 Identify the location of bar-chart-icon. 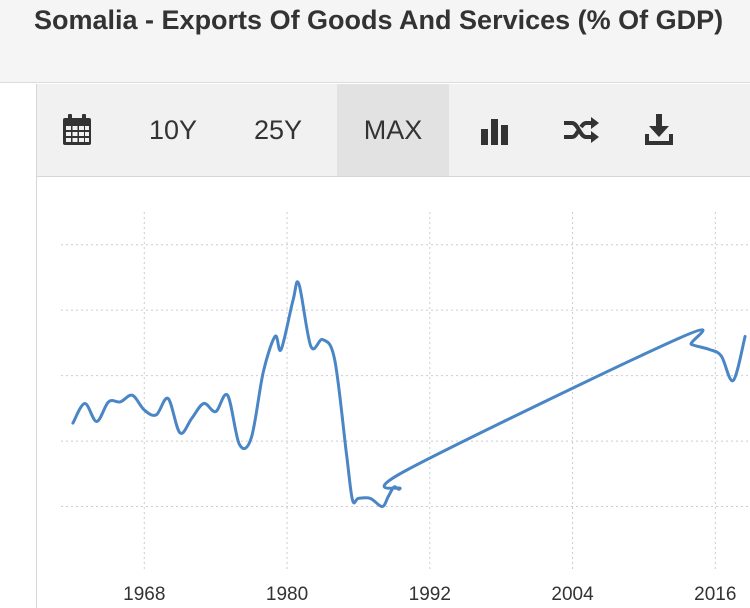
(494, 132).